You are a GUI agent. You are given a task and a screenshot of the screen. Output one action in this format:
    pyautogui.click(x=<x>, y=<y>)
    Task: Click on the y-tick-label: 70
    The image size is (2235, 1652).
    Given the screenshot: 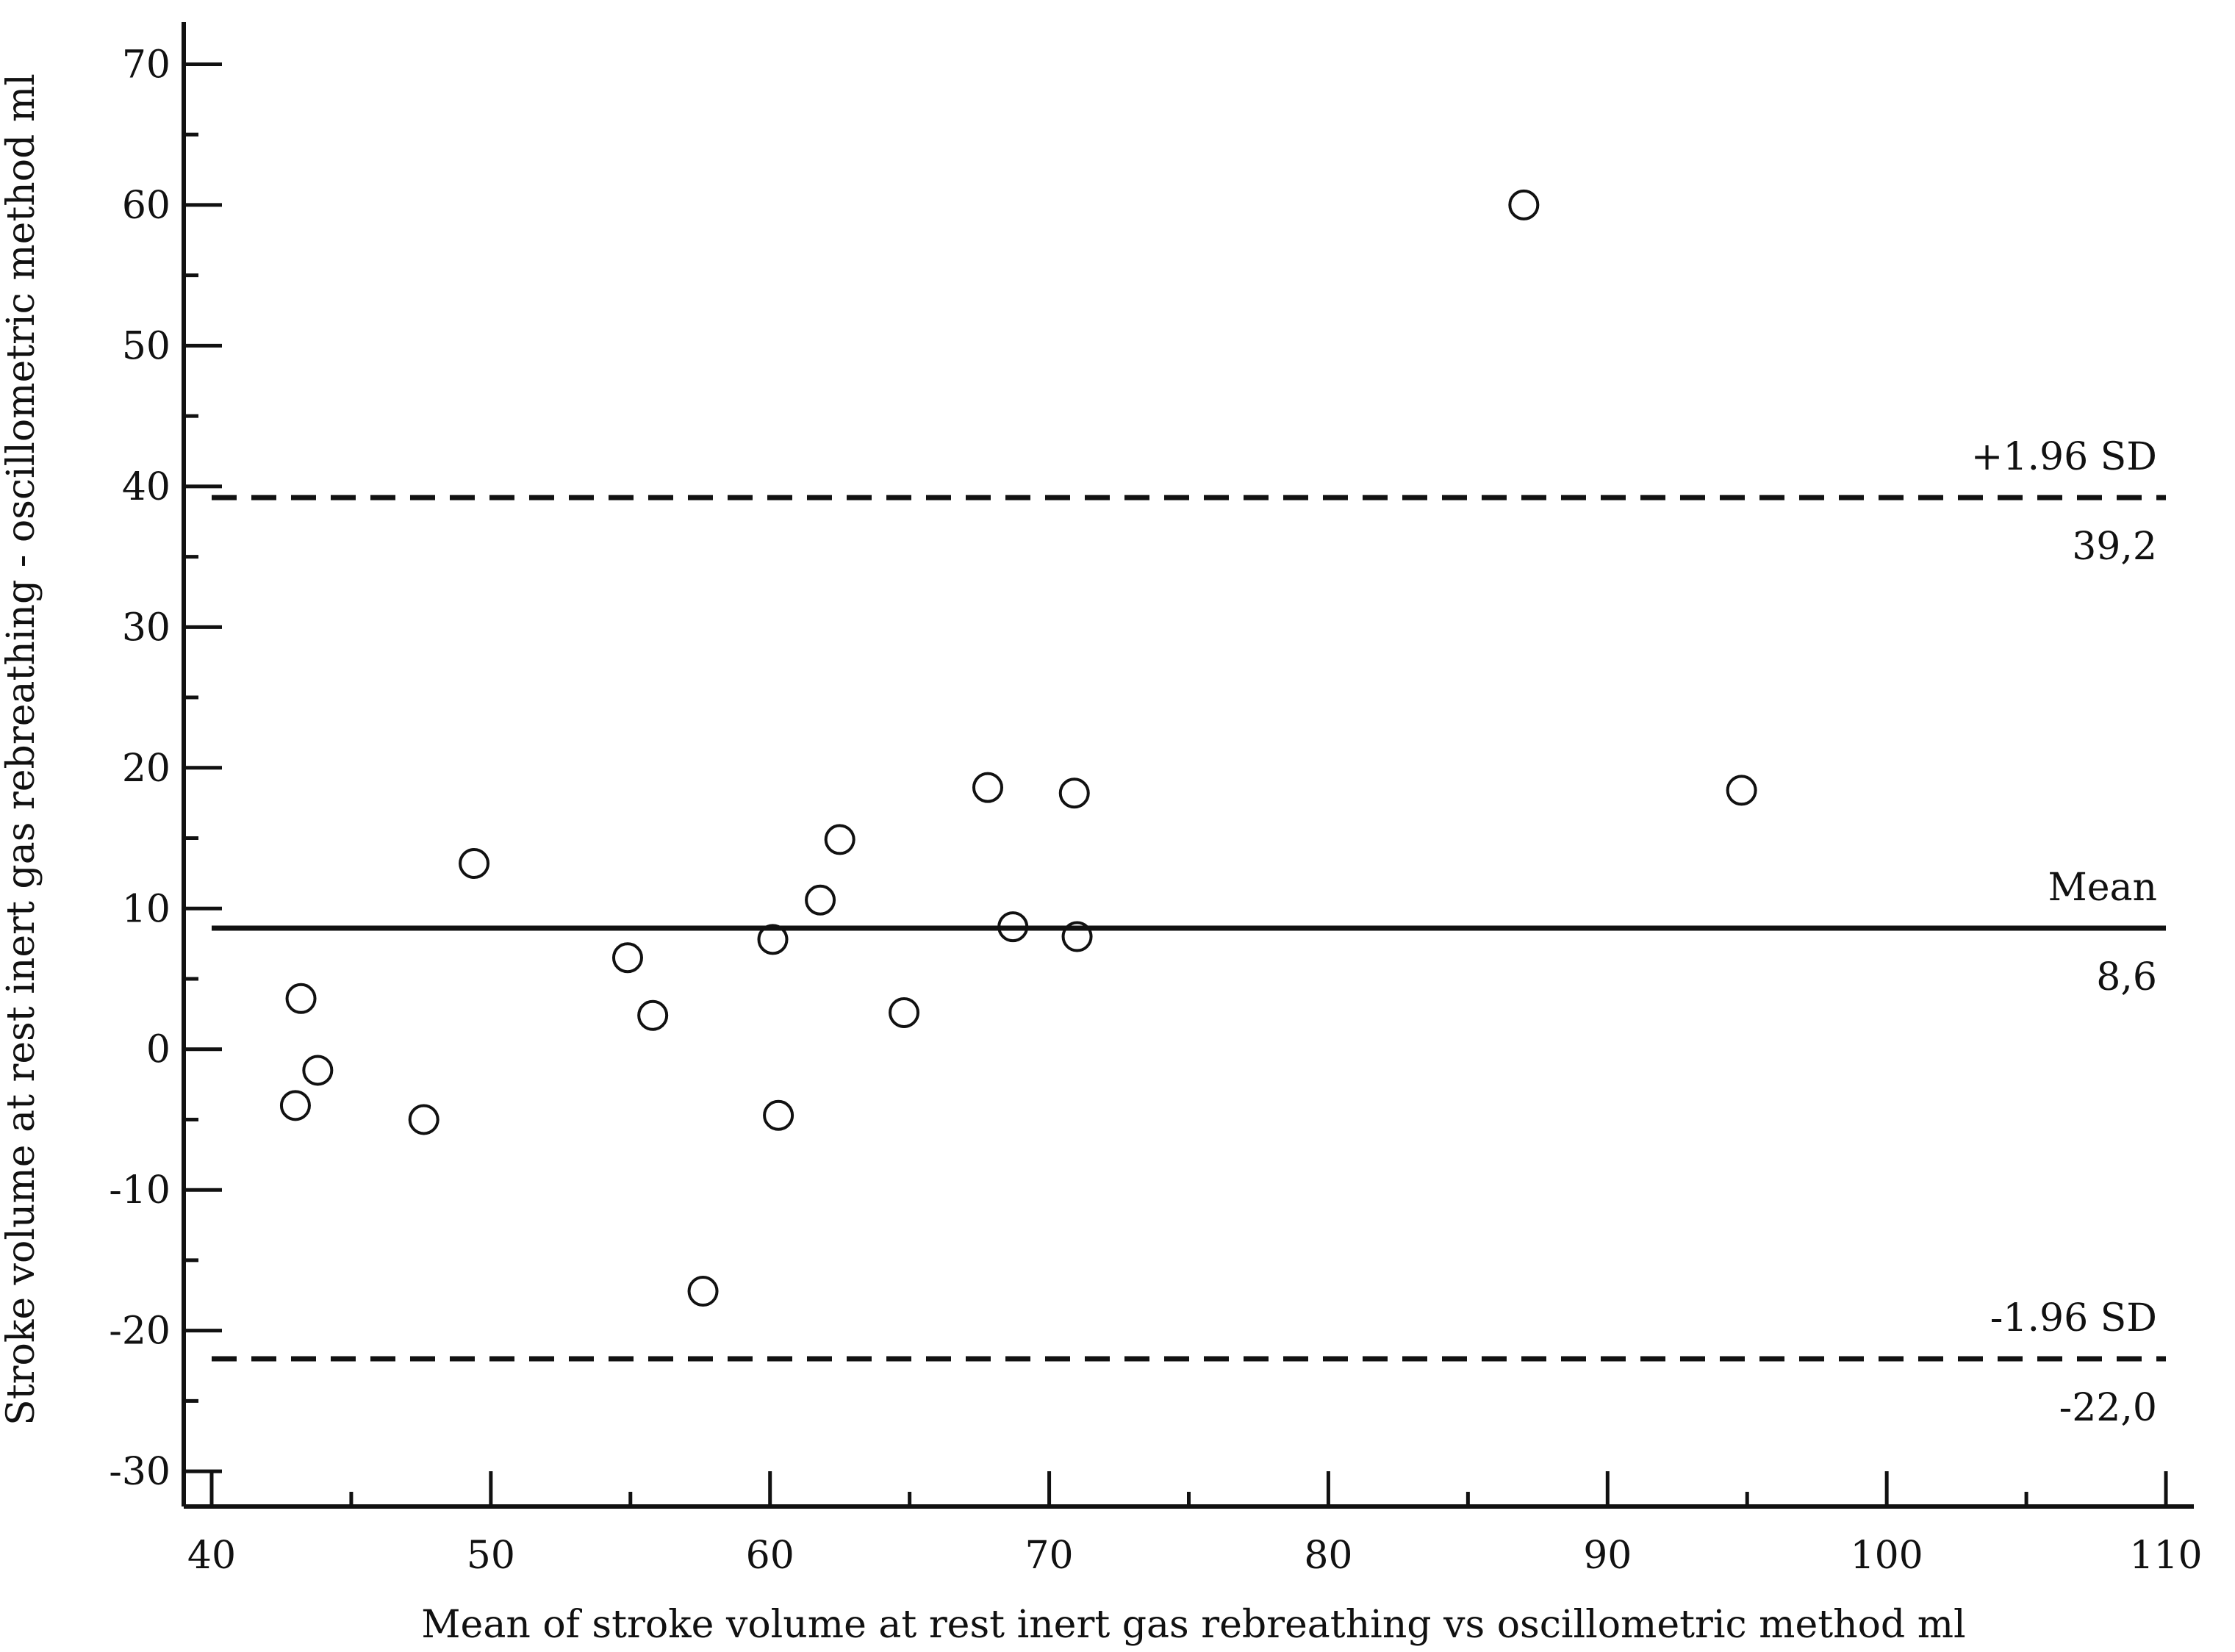 What is the action you would take?
    pyautogui.click(x=146, y=65)
    